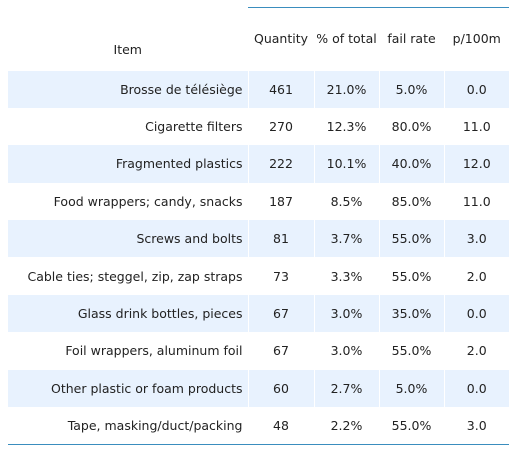 The height and width of the screenshot is (449, 516). I want to click on column-header-item: Item, so click(128, 39).